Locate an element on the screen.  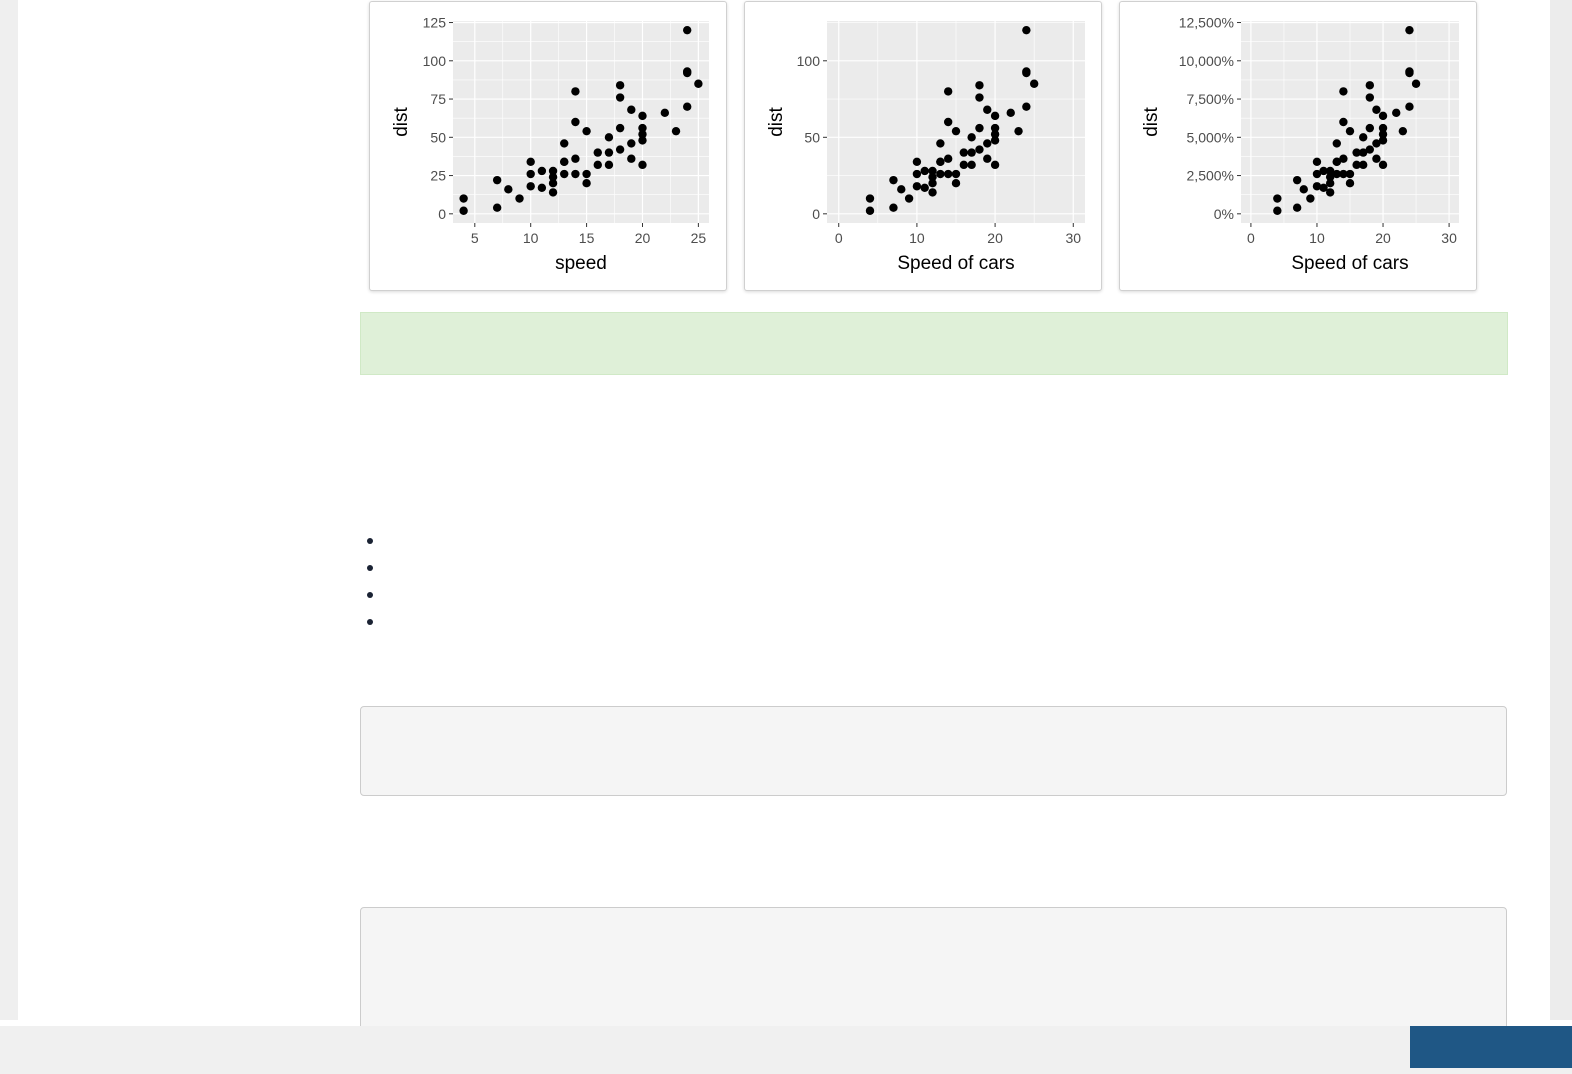
plot-card-2: 0 10 20 30 0 50 100 Speed of cars dist is located at coordinates (923, 146).